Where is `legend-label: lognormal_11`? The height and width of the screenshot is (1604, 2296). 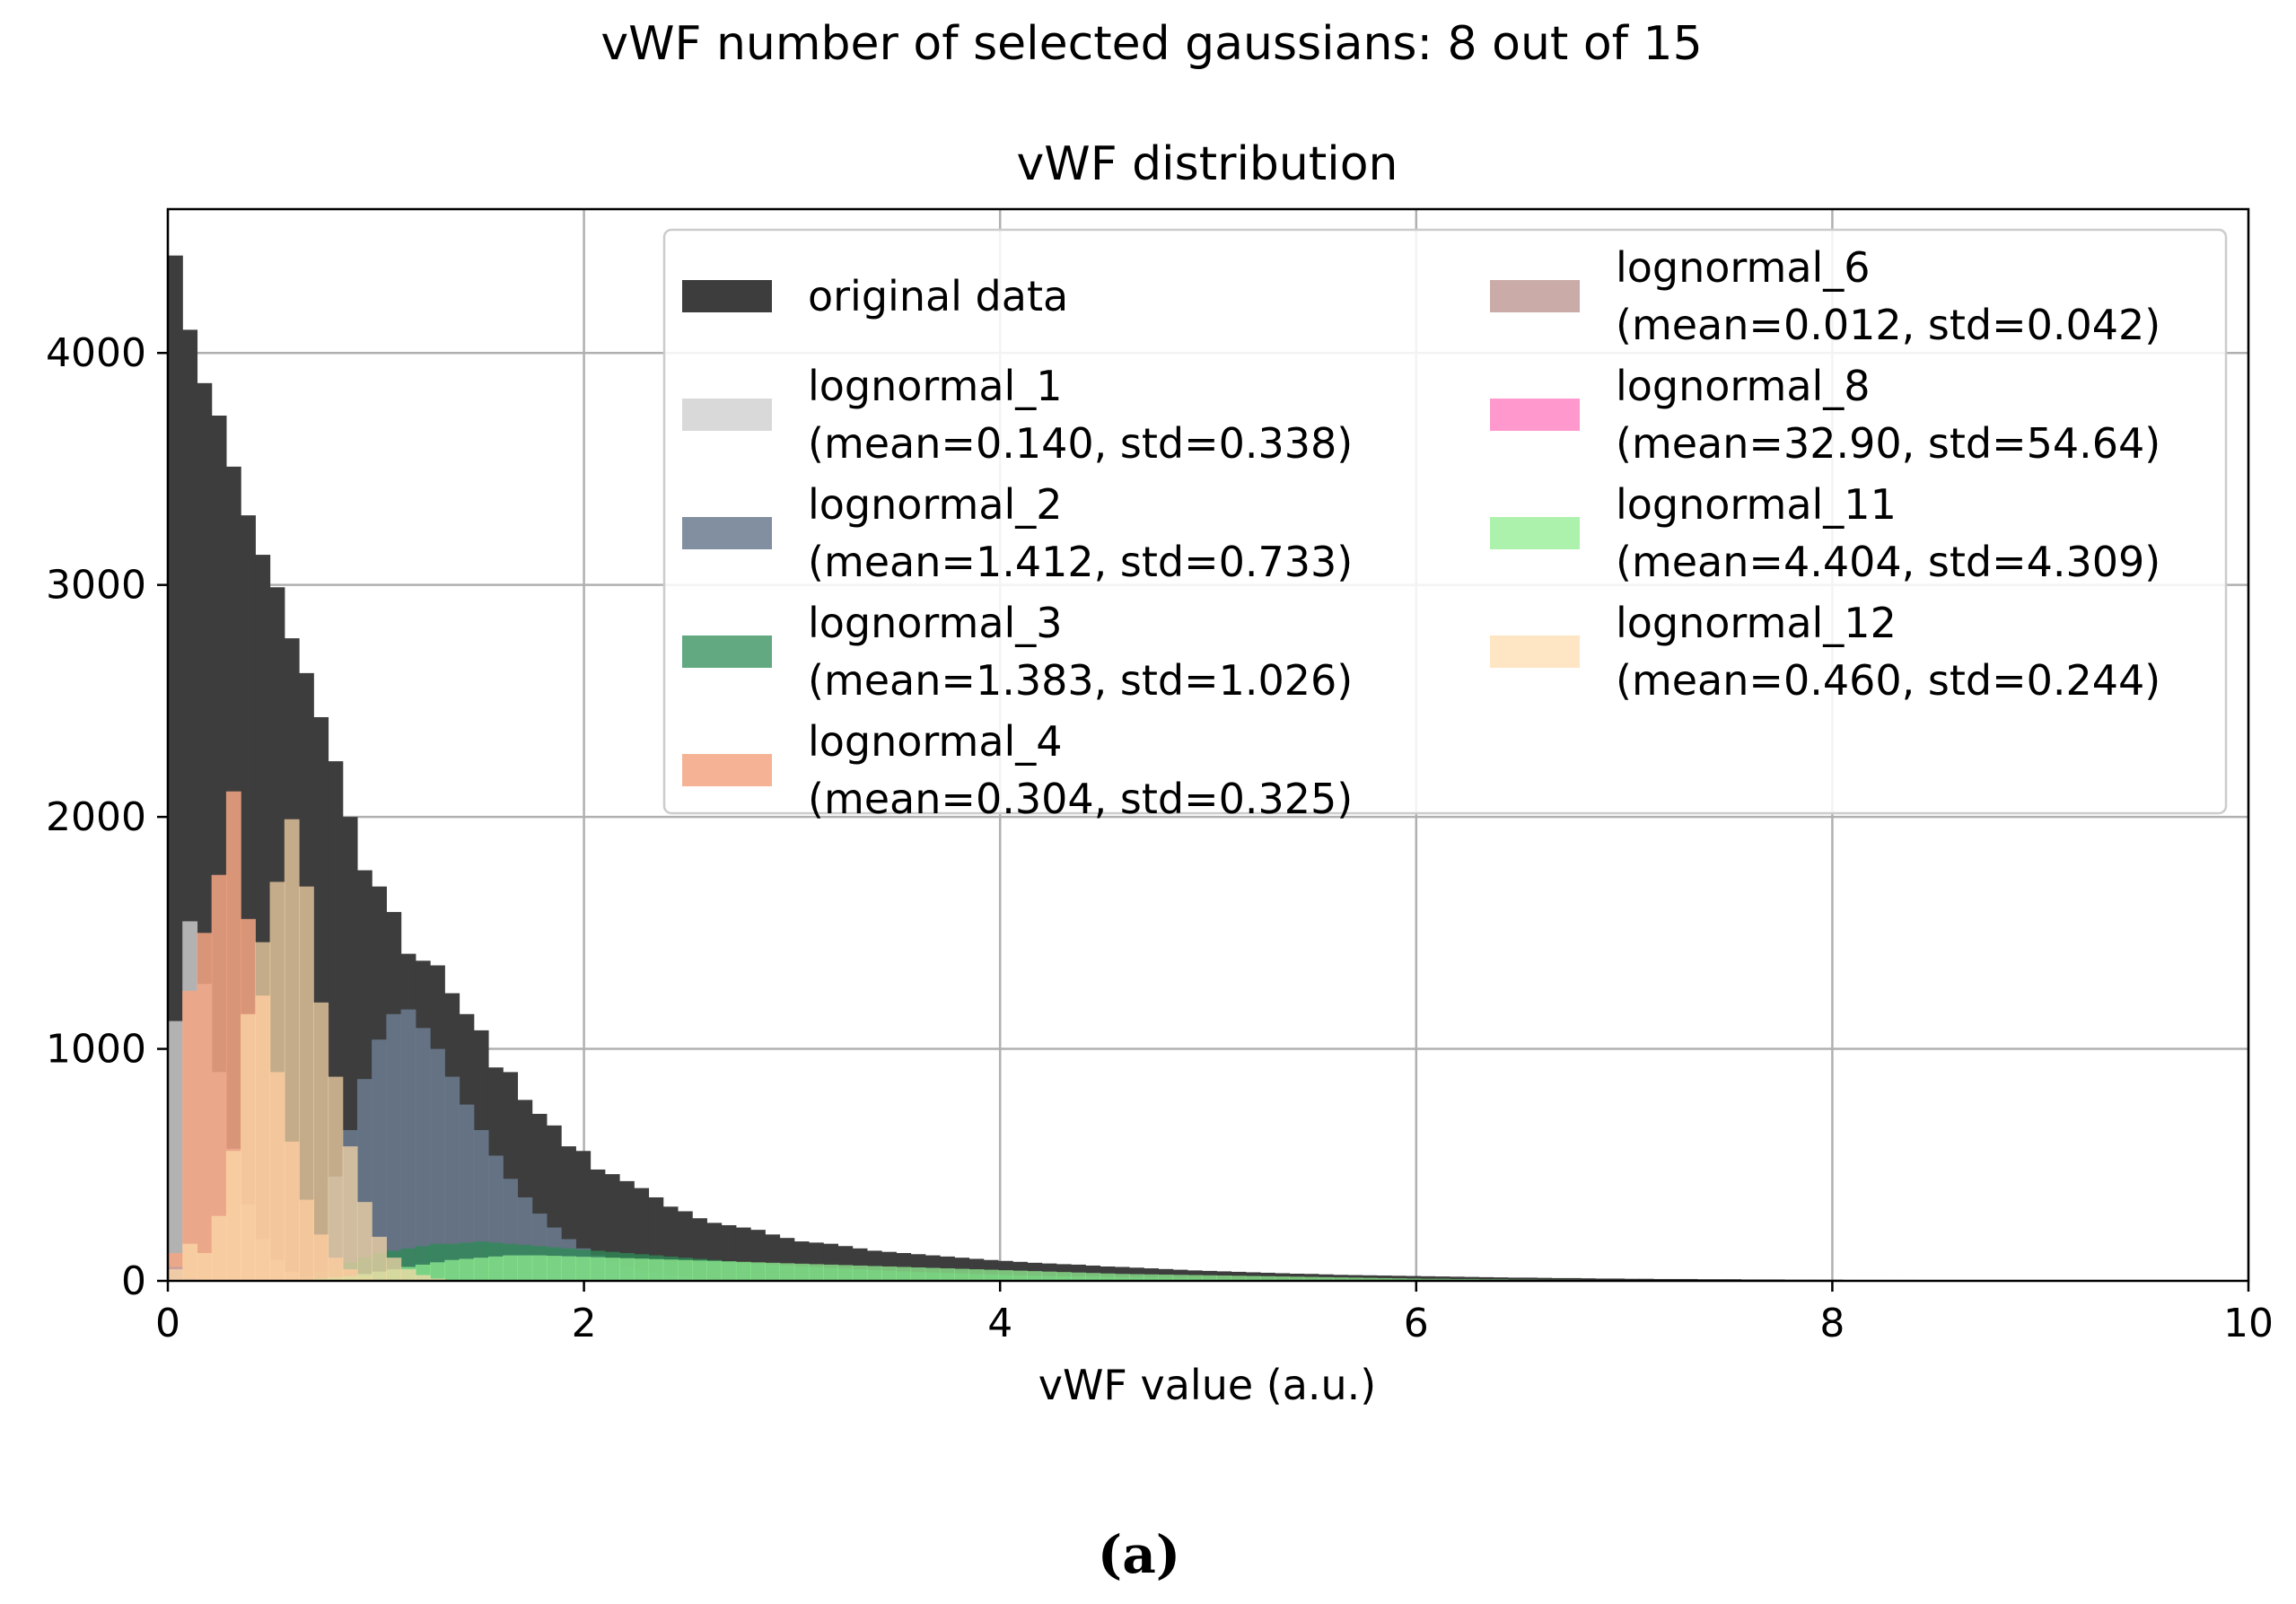
legend-label: lognormal_11 is located at coordinates (1756, 504).